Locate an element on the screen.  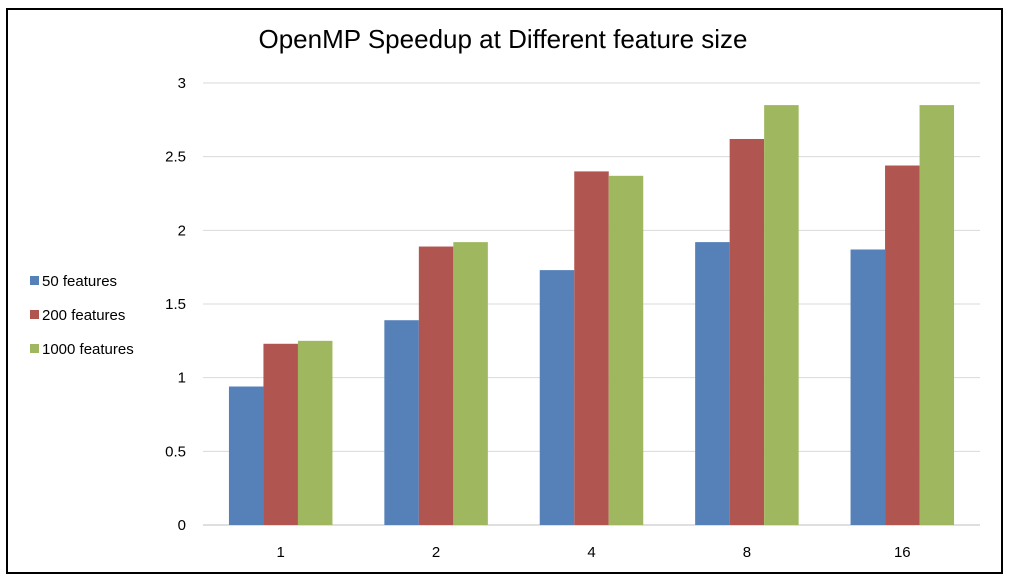
x-tick-label: 2 is located at coordinates (436, 552).